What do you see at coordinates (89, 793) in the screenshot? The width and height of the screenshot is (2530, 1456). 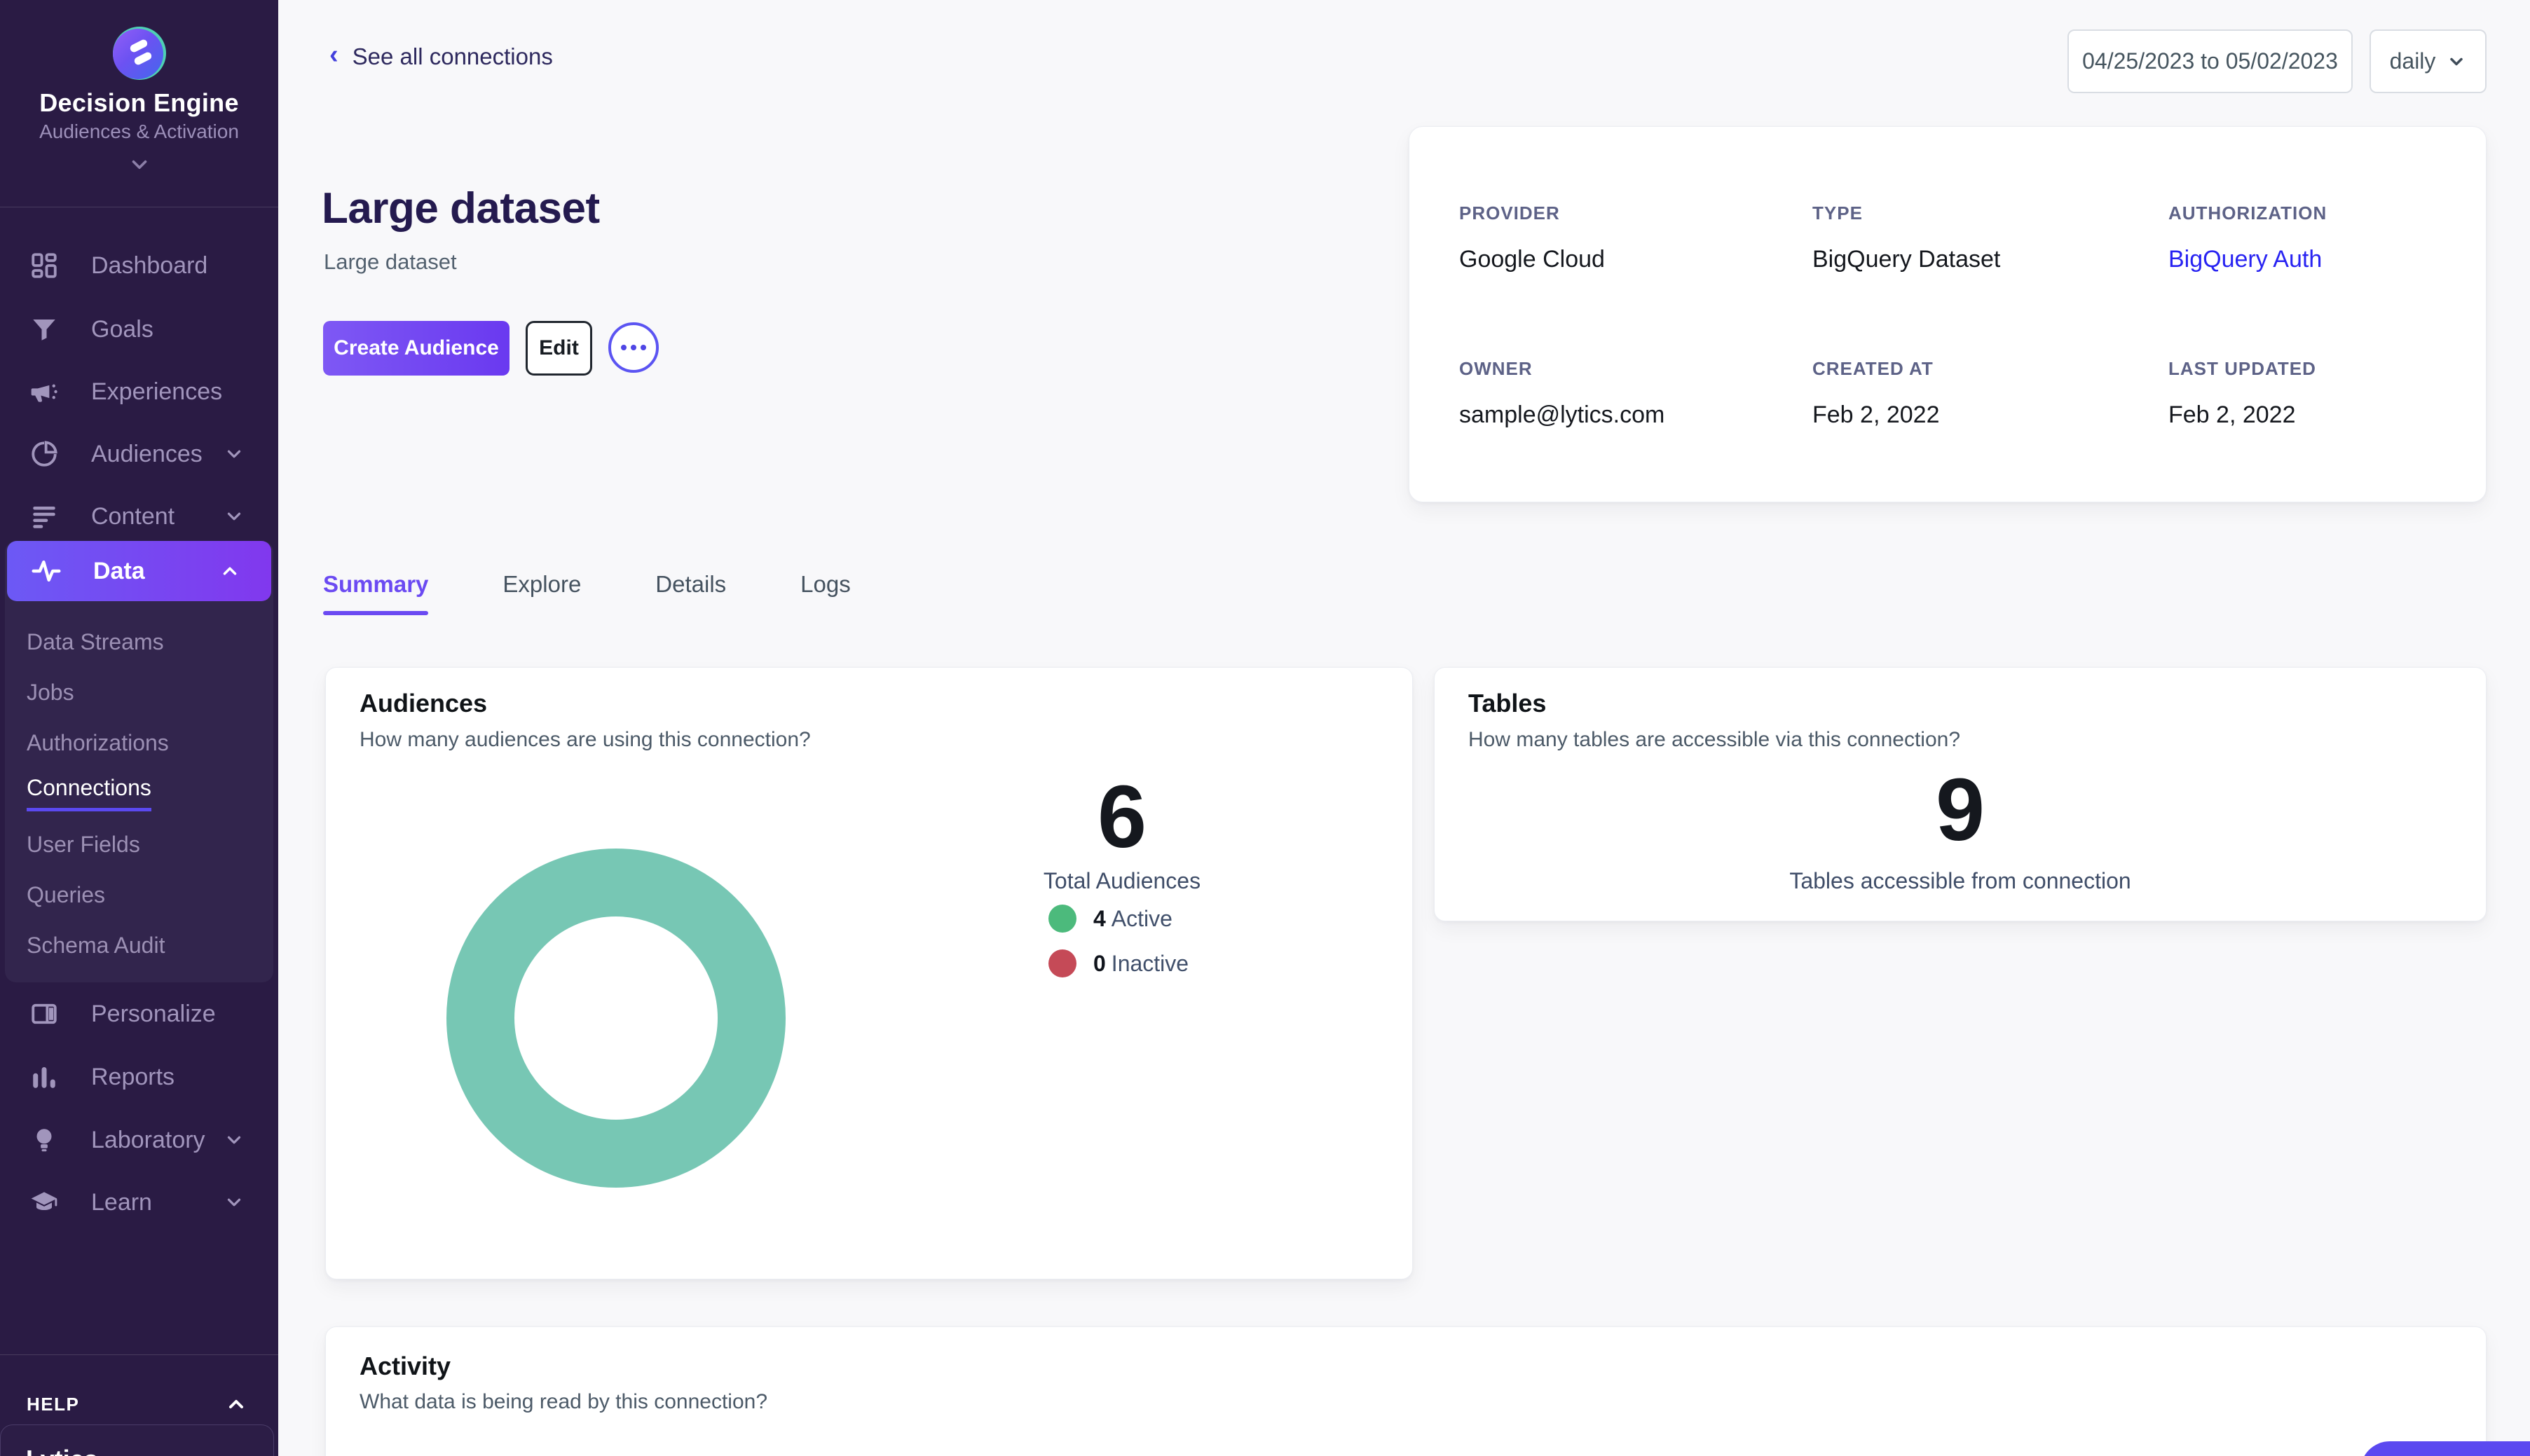 I see `sidebar-subitem-connections: Connections` at bounding box center [89, 793].